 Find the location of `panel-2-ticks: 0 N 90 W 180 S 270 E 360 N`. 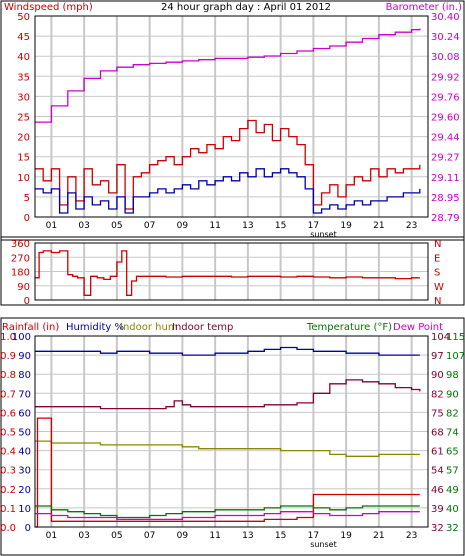

panel-2-ticks: 0 N 90 W 180 S 270 E 360 N is located at coordinates (227, 273).